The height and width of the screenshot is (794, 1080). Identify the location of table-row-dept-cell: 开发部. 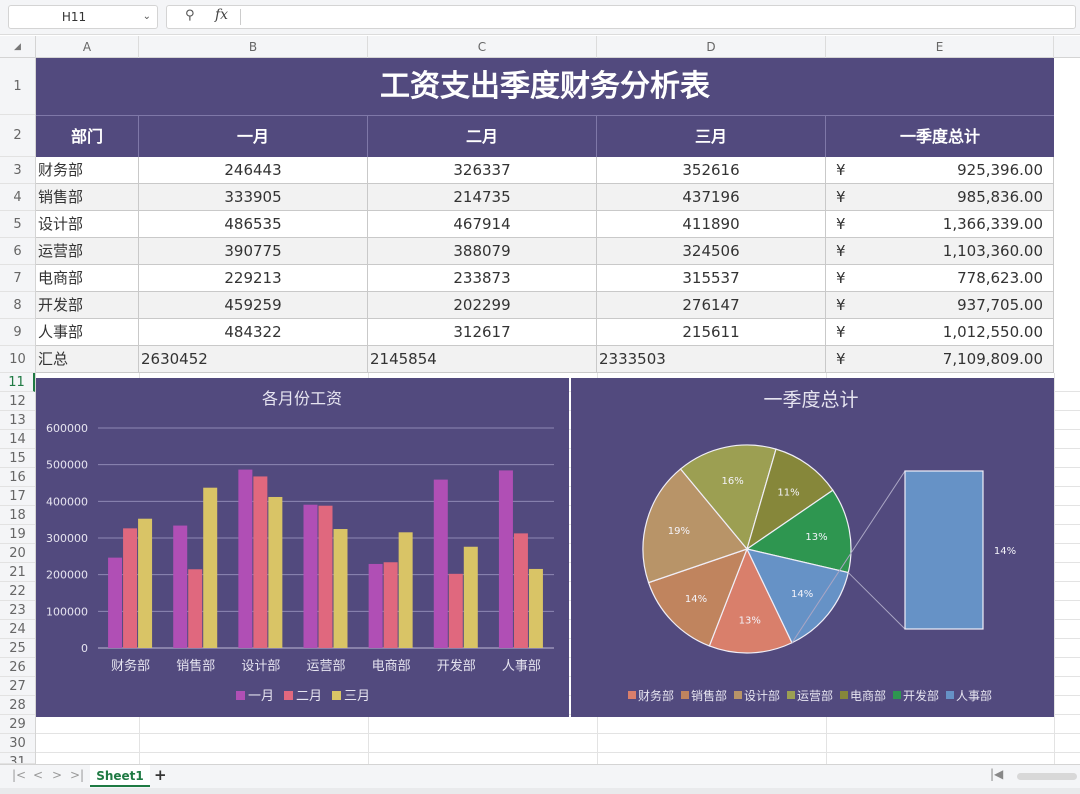
(87, 305).